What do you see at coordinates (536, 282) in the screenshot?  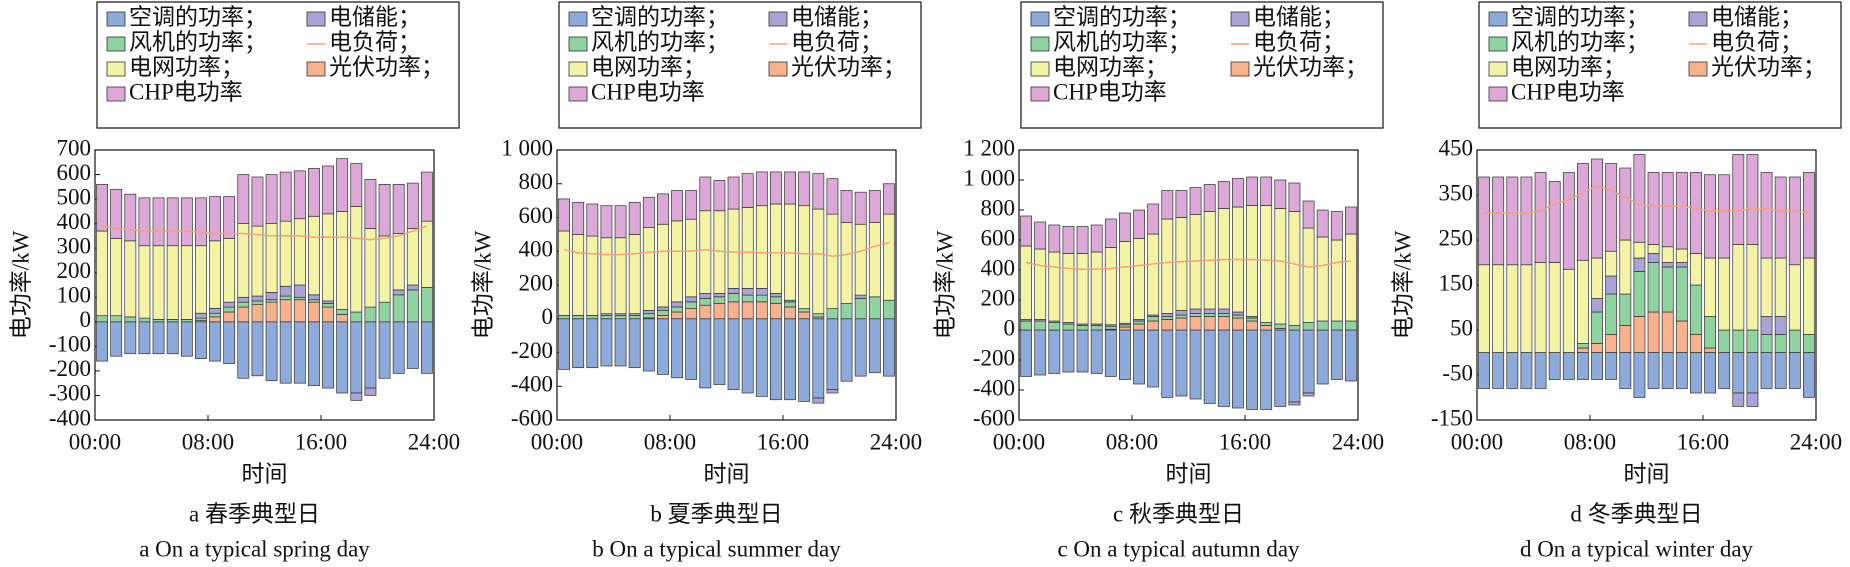 I see `y-tick-label: 200` at bounding box center [536, 282].